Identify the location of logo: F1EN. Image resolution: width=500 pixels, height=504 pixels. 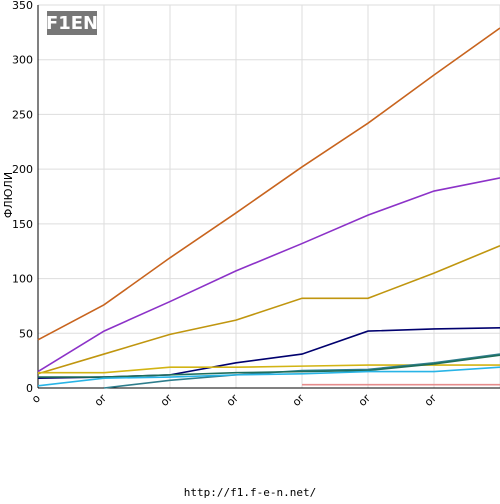
(72, 23).